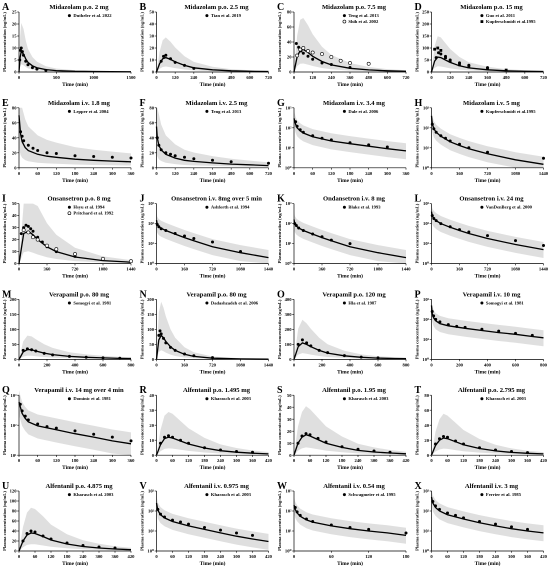 The height and width of the screenshot is (575, 550). I want to click on y-tick-label: 10², so click(426, 319).